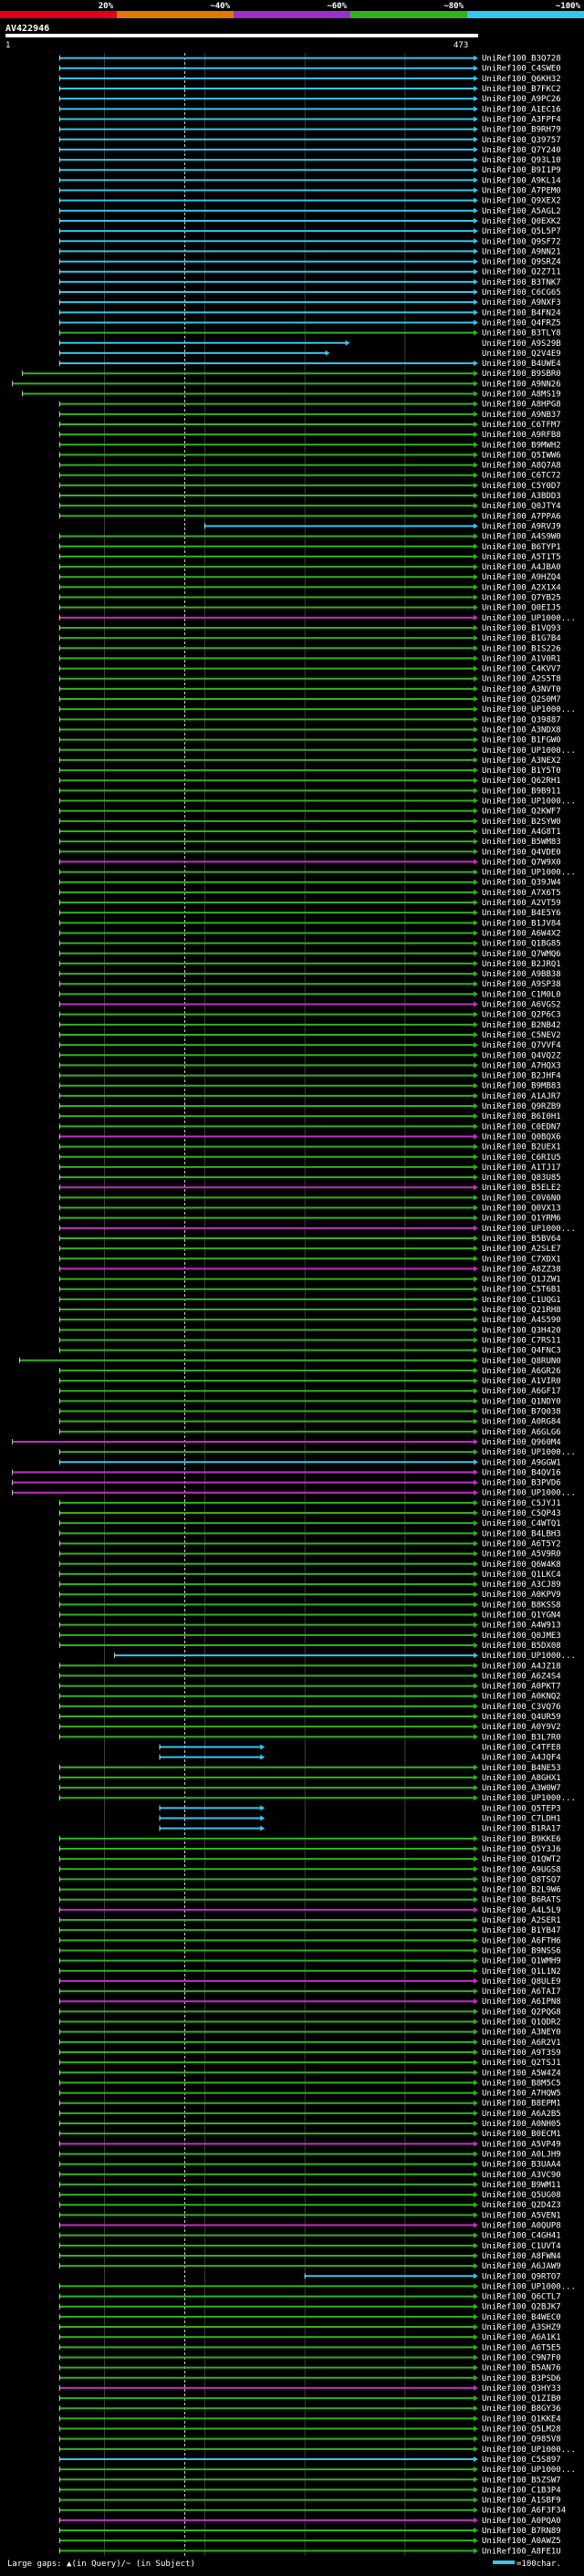 This screenshot has width=584, height=2576. I want to click on hit-row: UniRef100_C1M0L0, so click(309, 994).